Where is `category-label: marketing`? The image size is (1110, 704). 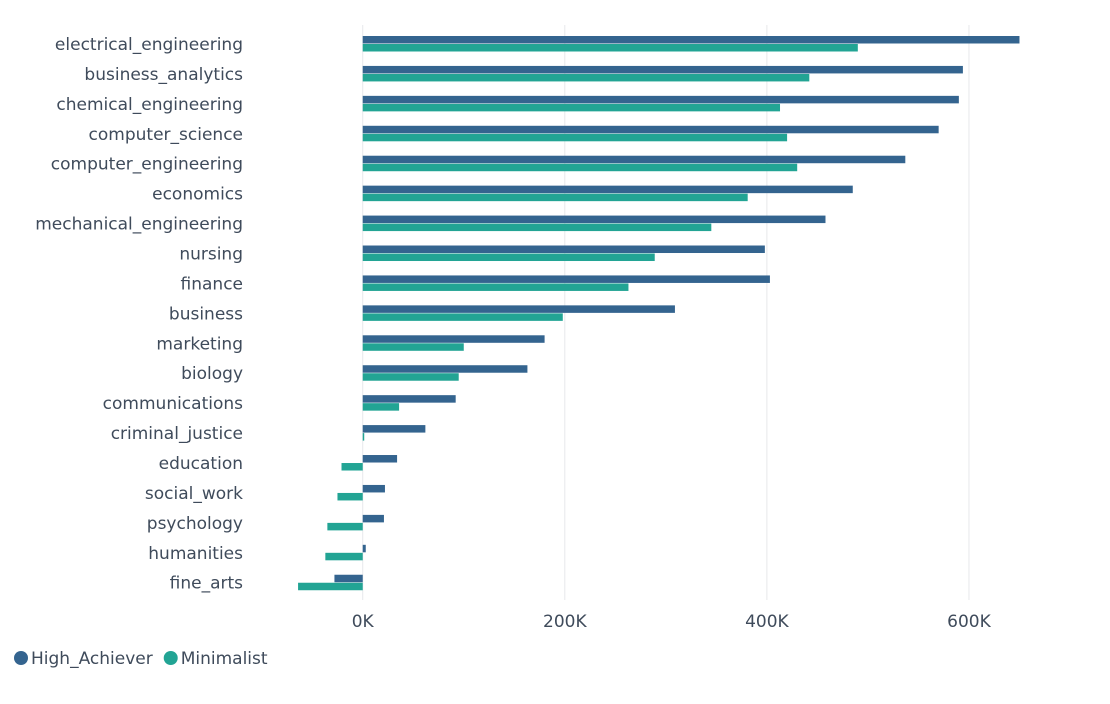
category-label: marketing is located at coordinates (199, 344).